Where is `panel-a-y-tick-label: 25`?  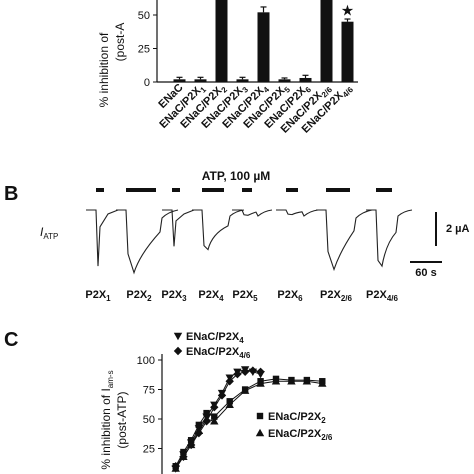 panel-a-y-tick-label: 25 is located at coordinates (144, 50).